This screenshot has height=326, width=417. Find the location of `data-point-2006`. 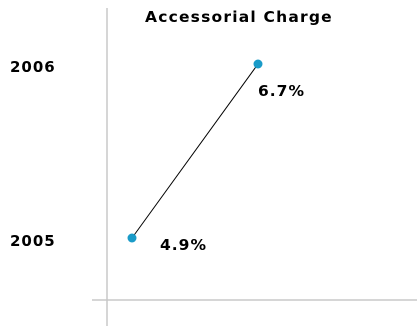

data-point-2006 is located at coordinates (258, 64).